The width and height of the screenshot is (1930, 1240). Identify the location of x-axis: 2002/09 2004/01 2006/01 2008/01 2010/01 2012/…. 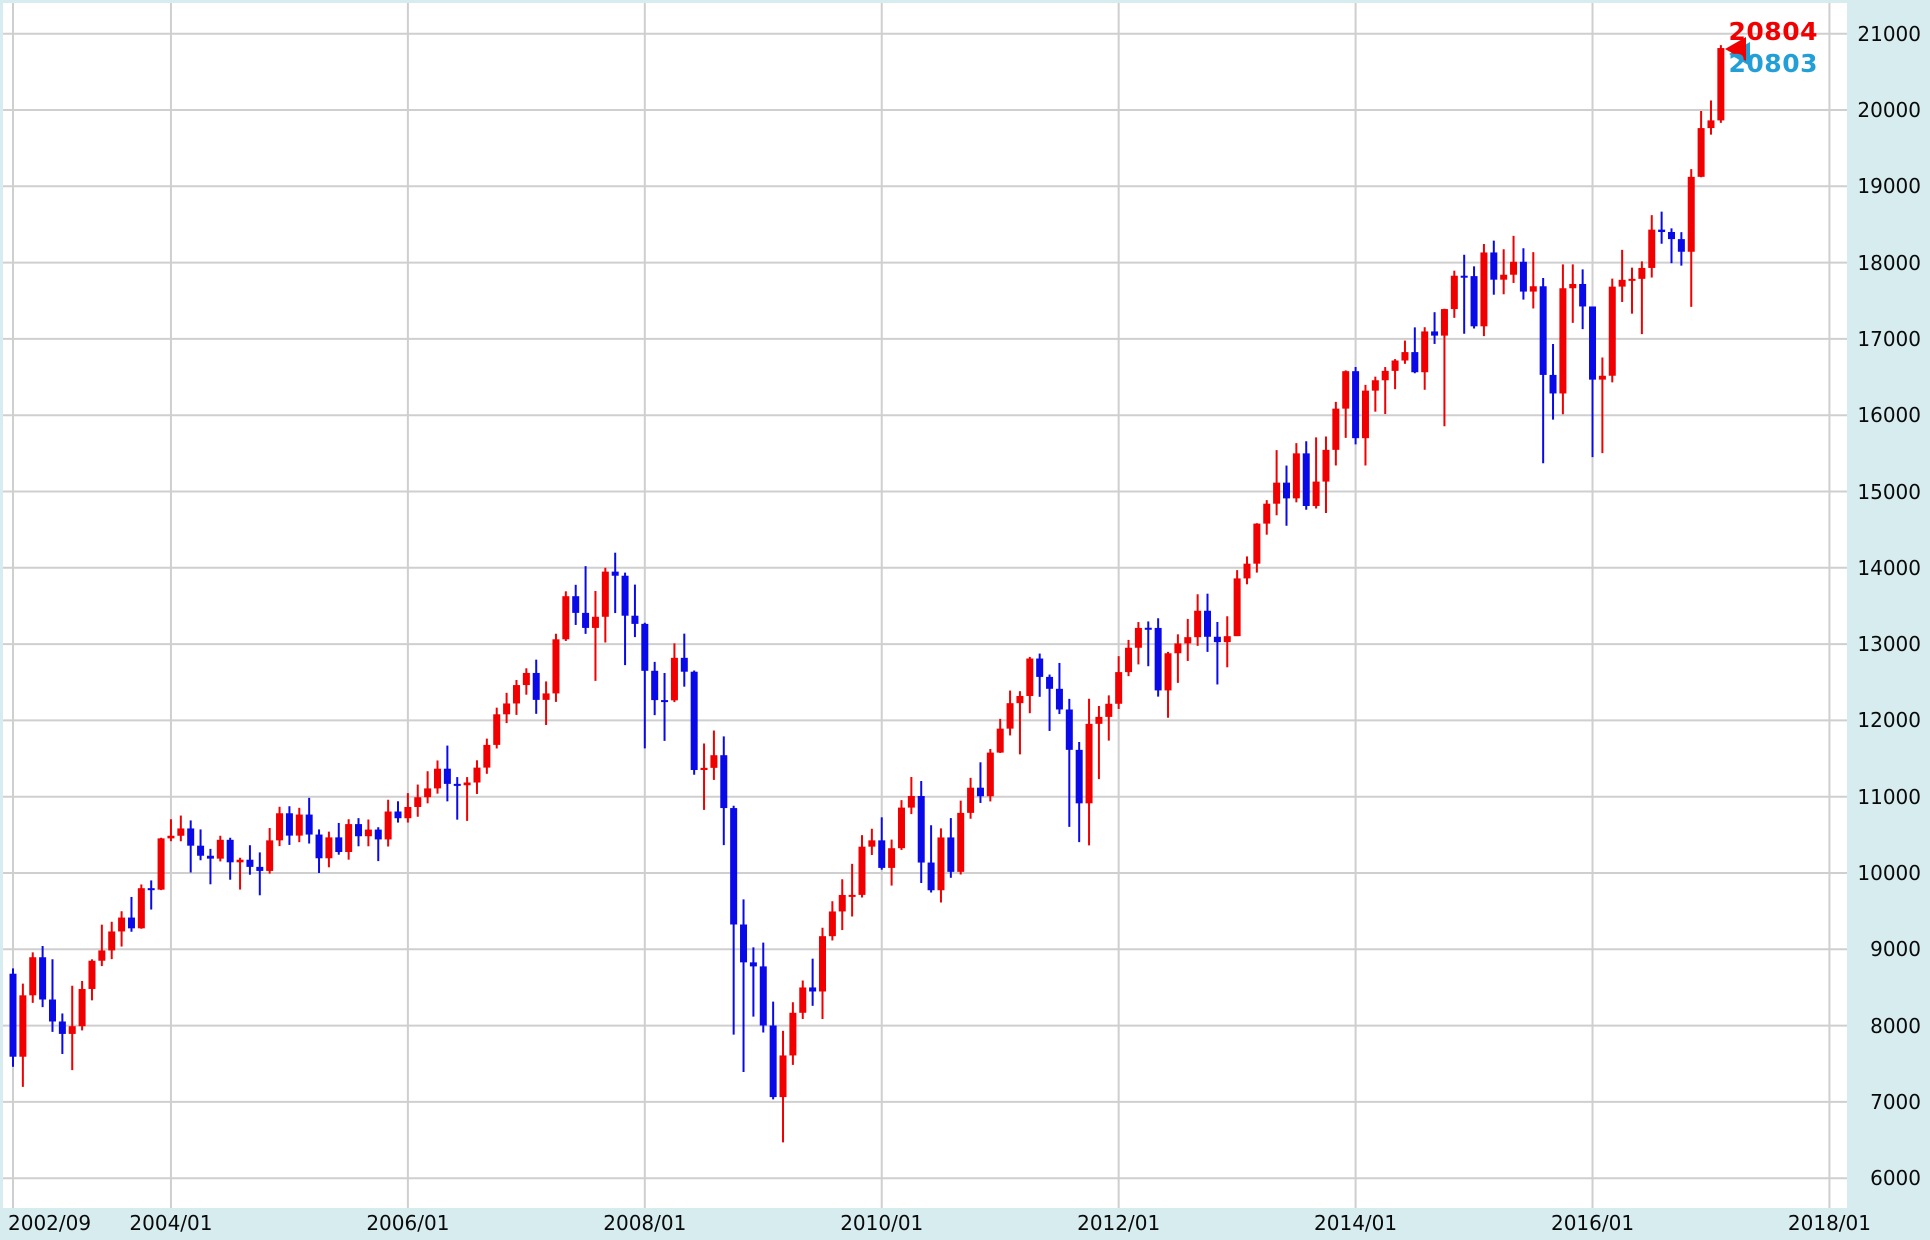
(965, 1224).